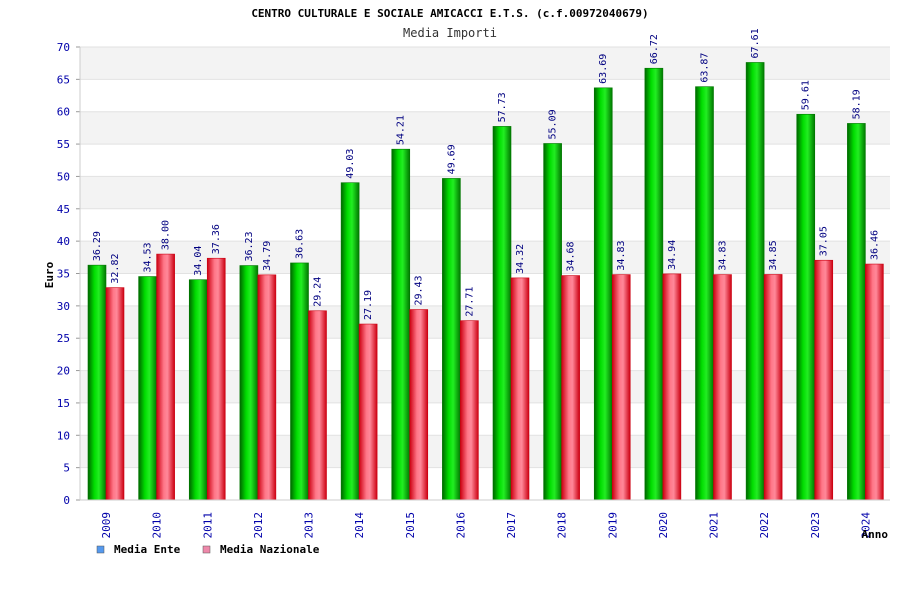 The image size is (900, 604). I want to click on x-tick-label: 2020, so click(663, 525).